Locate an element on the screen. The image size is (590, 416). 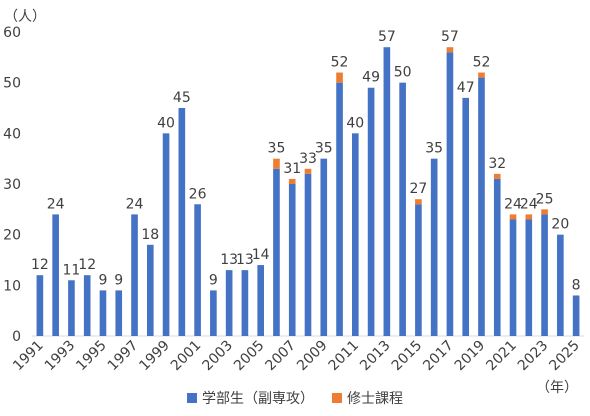
y-tick-label: 60 is located at coordinates (12, 33).